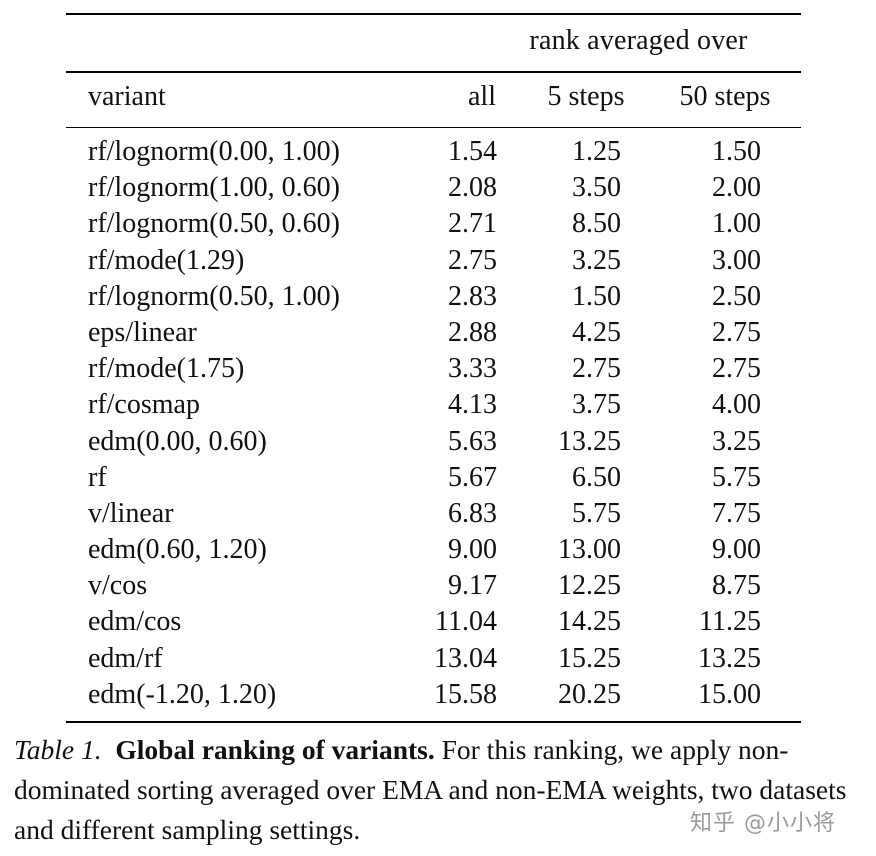  Describe the element at coordinates (433, 127) in the screenshot. I see `header-rule` at that location.